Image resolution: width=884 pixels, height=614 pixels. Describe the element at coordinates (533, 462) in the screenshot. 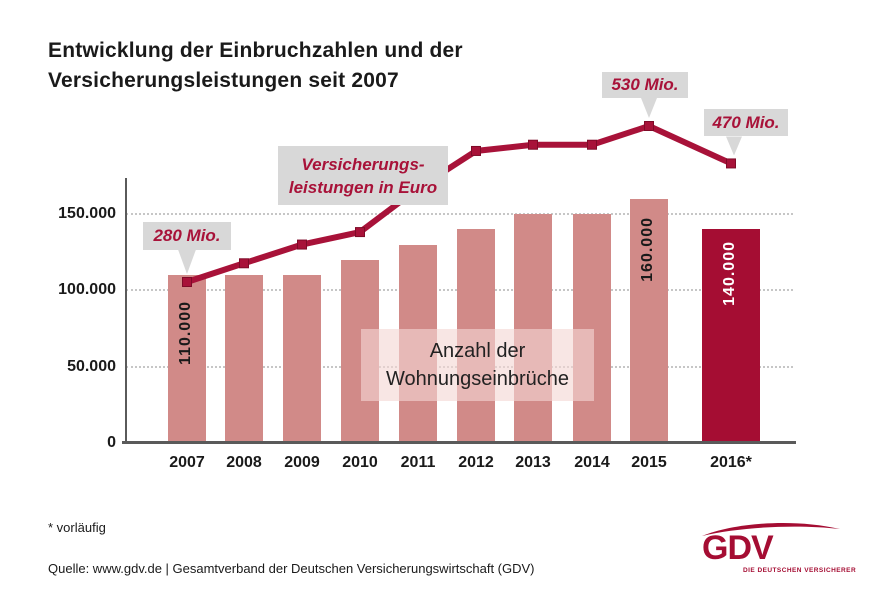

I see `x-tick-label: 2013` at that location.